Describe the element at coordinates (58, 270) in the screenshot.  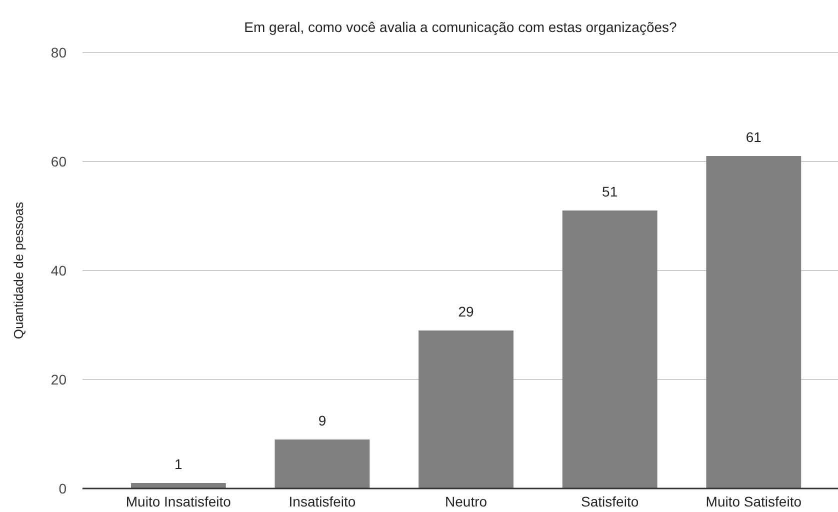
I see `y-tick-label: 40` at that location.